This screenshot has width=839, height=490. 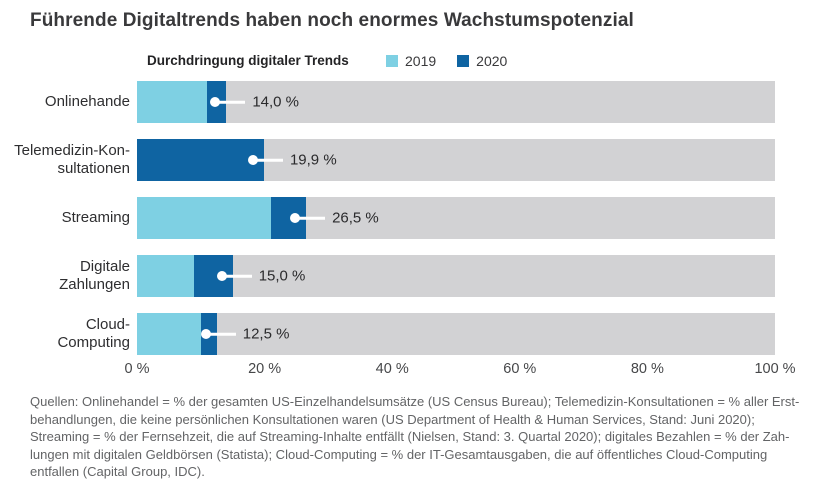 I want to click on bar-track: 26,5 %, so click(x=456, y=218).